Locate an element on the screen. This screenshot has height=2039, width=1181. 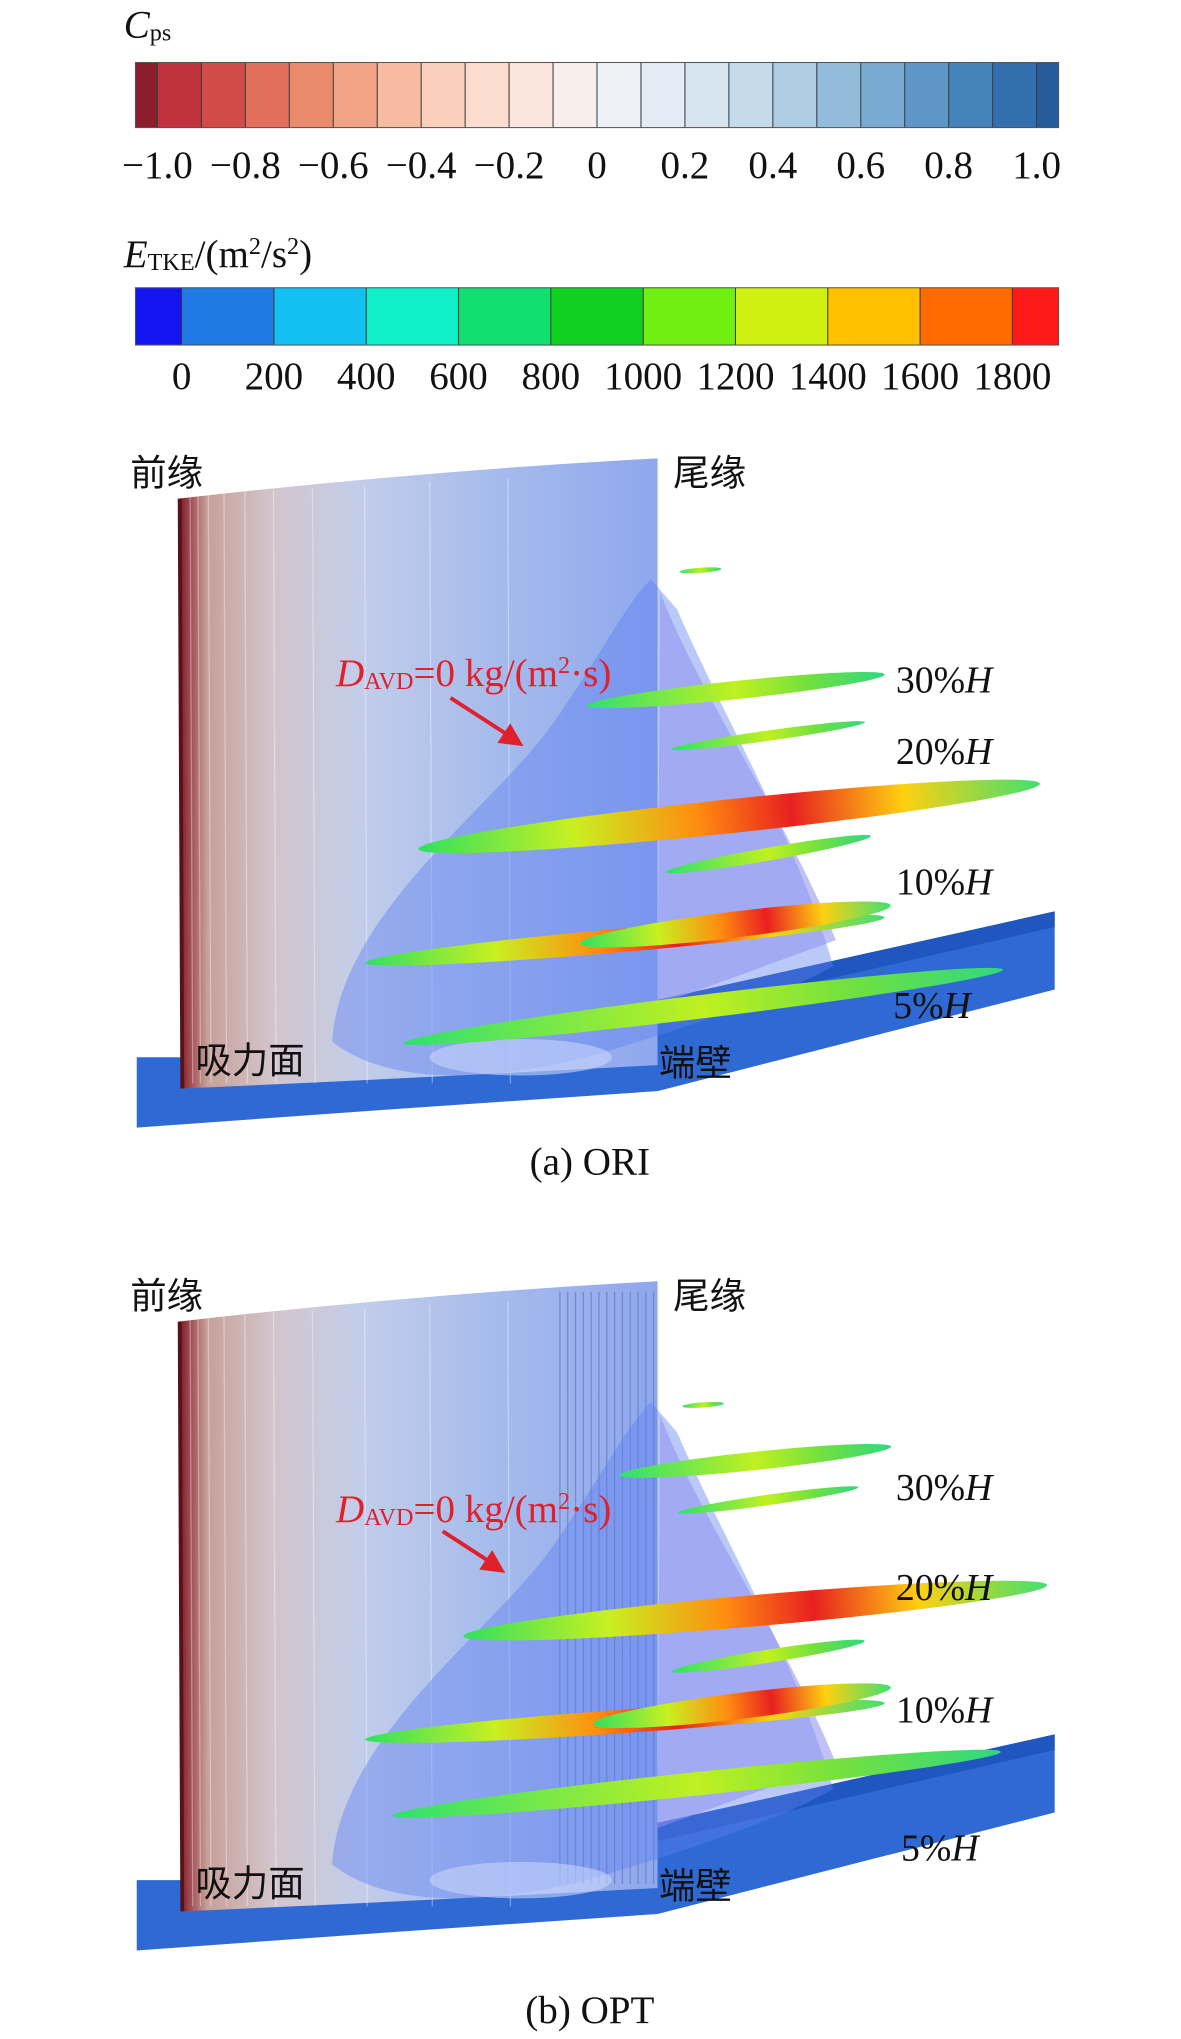
text-segment: ·s) is located at coordinates (590, 1509).